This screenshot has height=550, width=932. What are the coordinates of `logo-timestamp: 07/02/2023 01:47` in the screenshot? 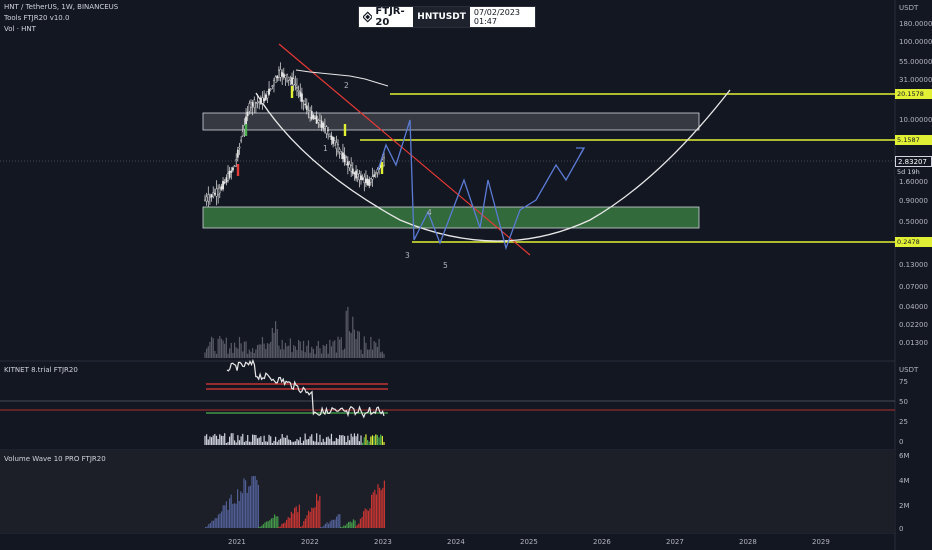 It's located at (497, 17).